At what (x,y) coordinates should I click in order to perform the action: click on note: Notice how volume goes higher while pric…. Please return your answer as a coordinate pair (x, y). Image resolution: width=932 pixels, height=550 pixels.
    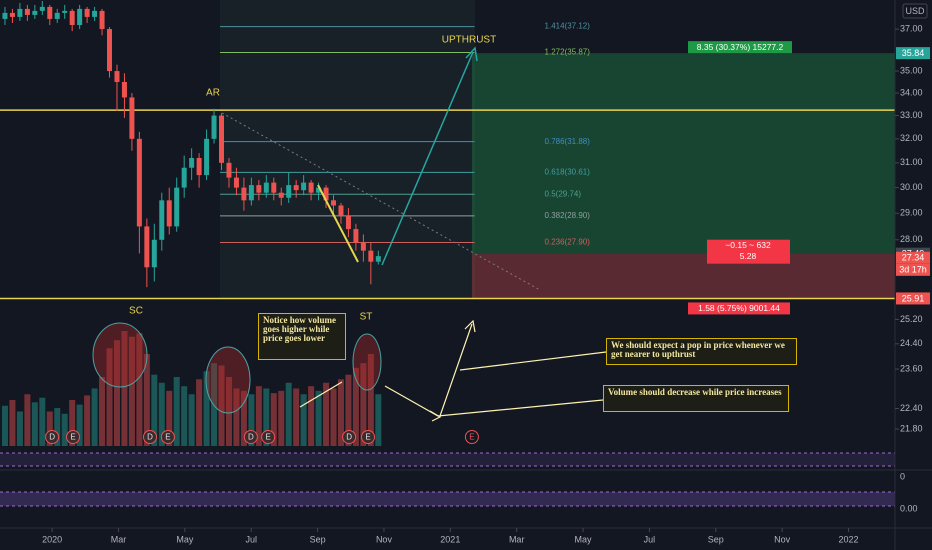
    Looking at the image, I should click on (302, 336).